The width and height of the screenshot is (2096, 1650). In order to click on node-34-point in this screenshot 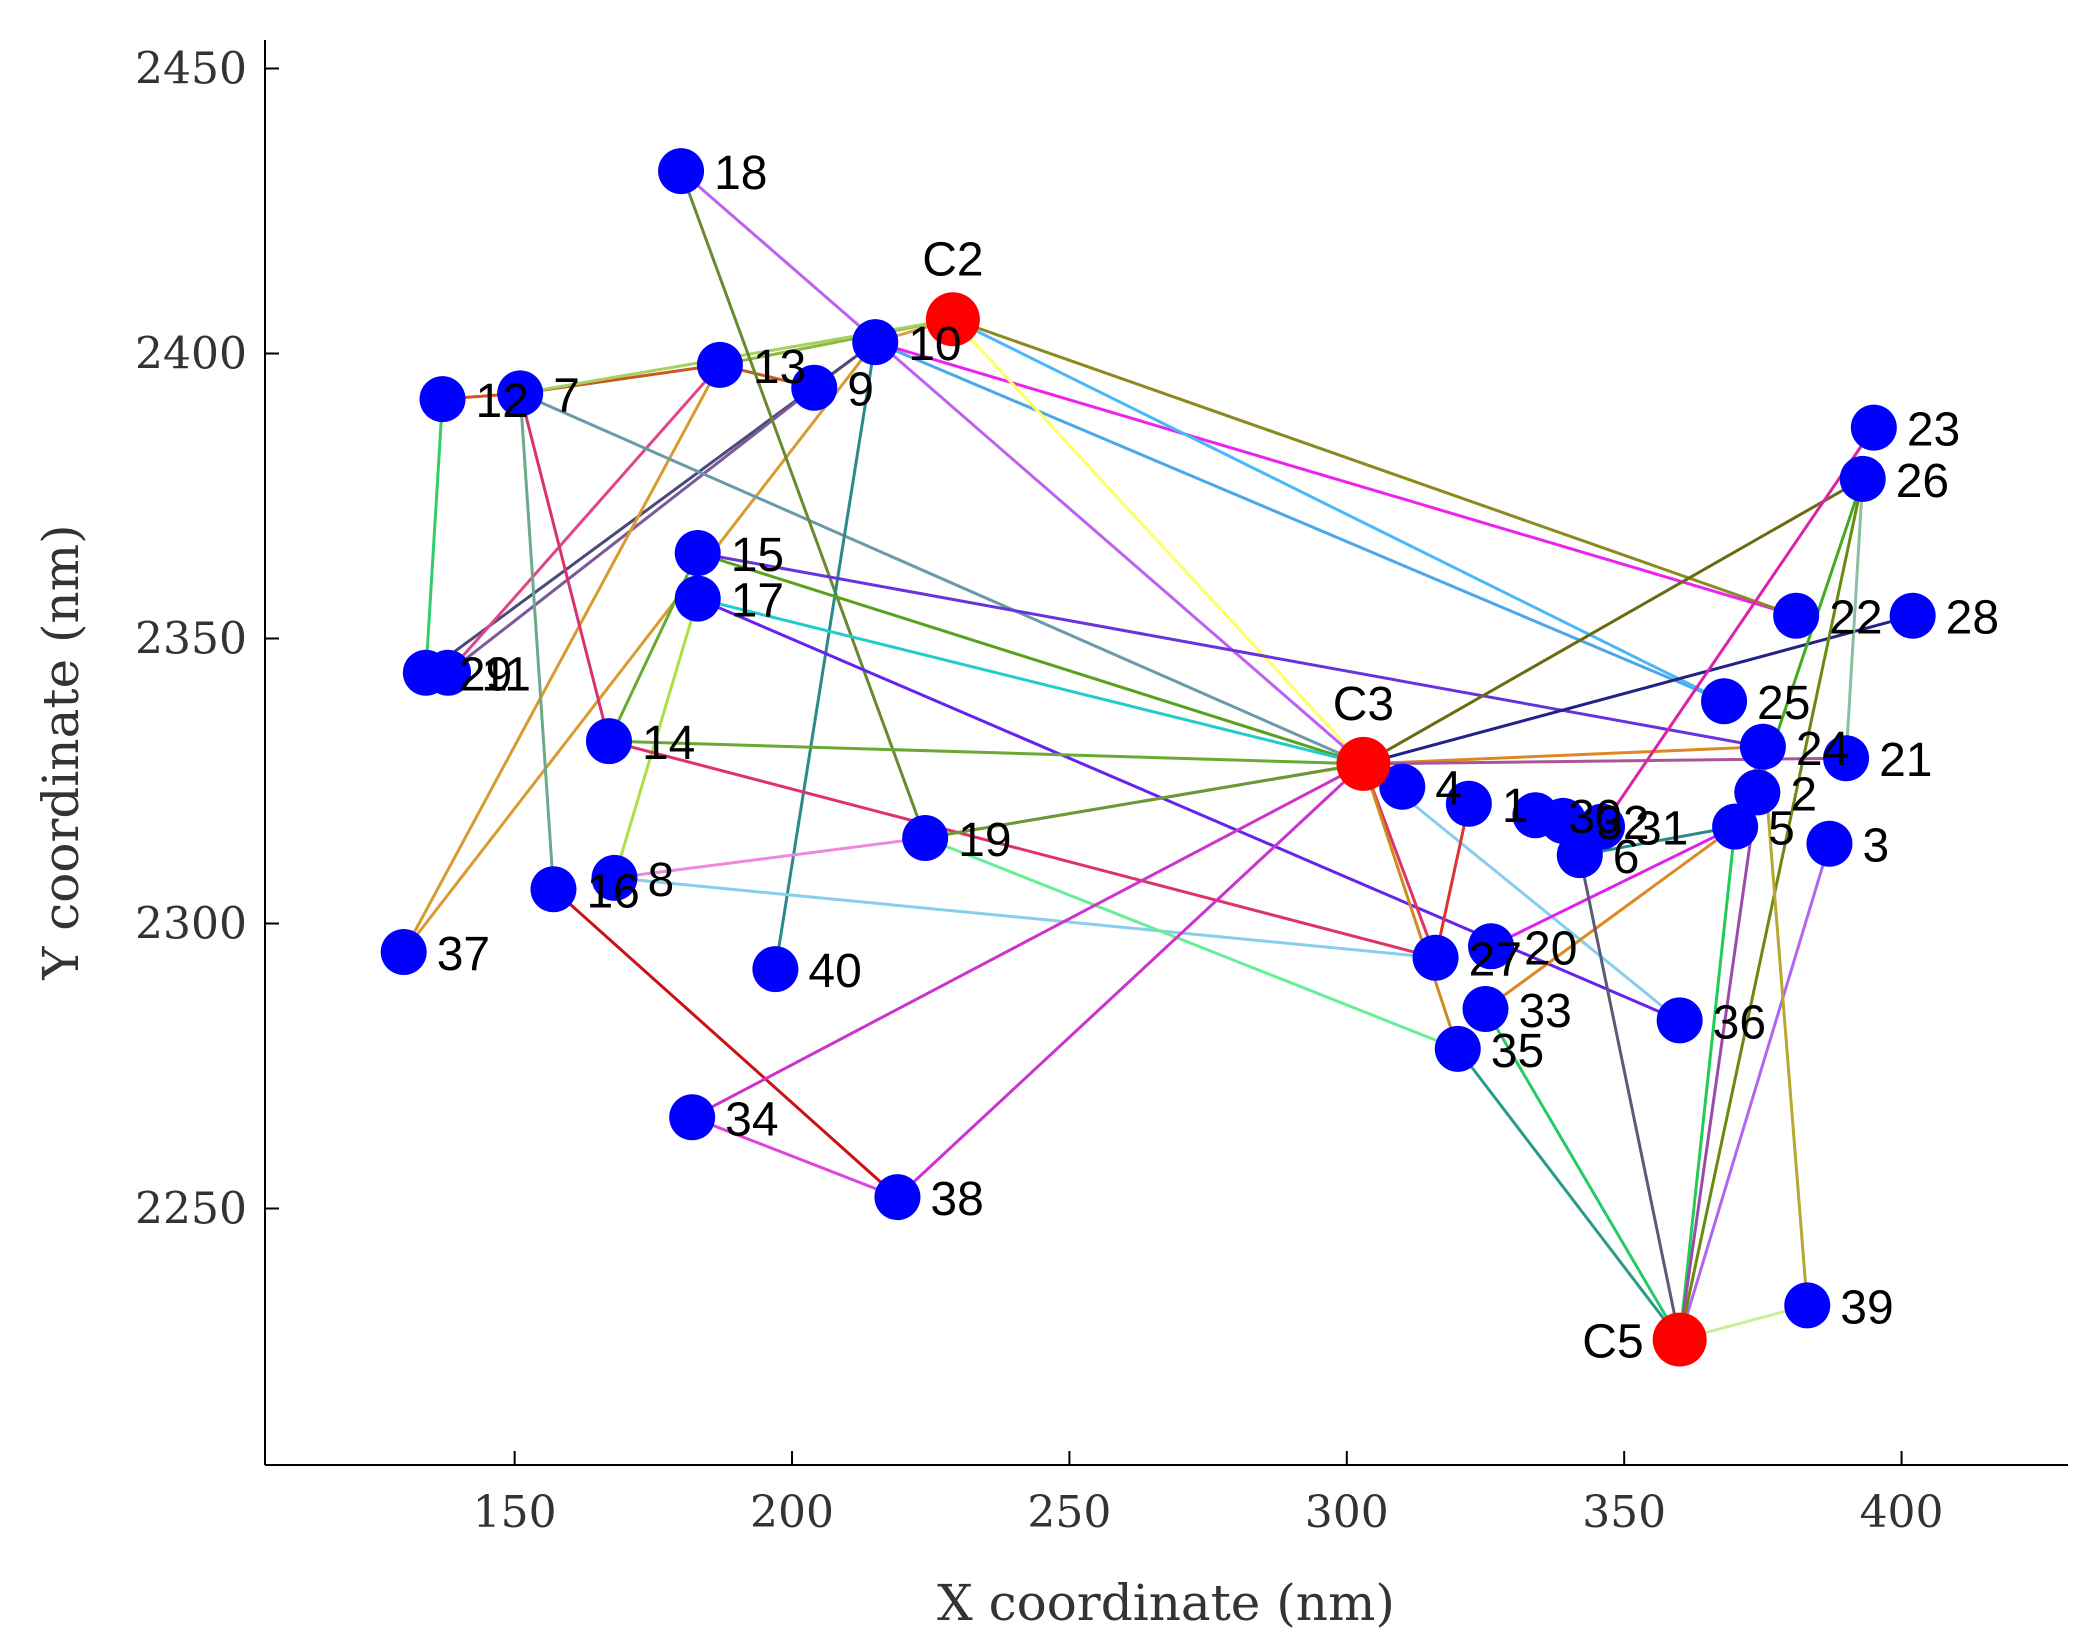, I will do `click(692, 1117)`.